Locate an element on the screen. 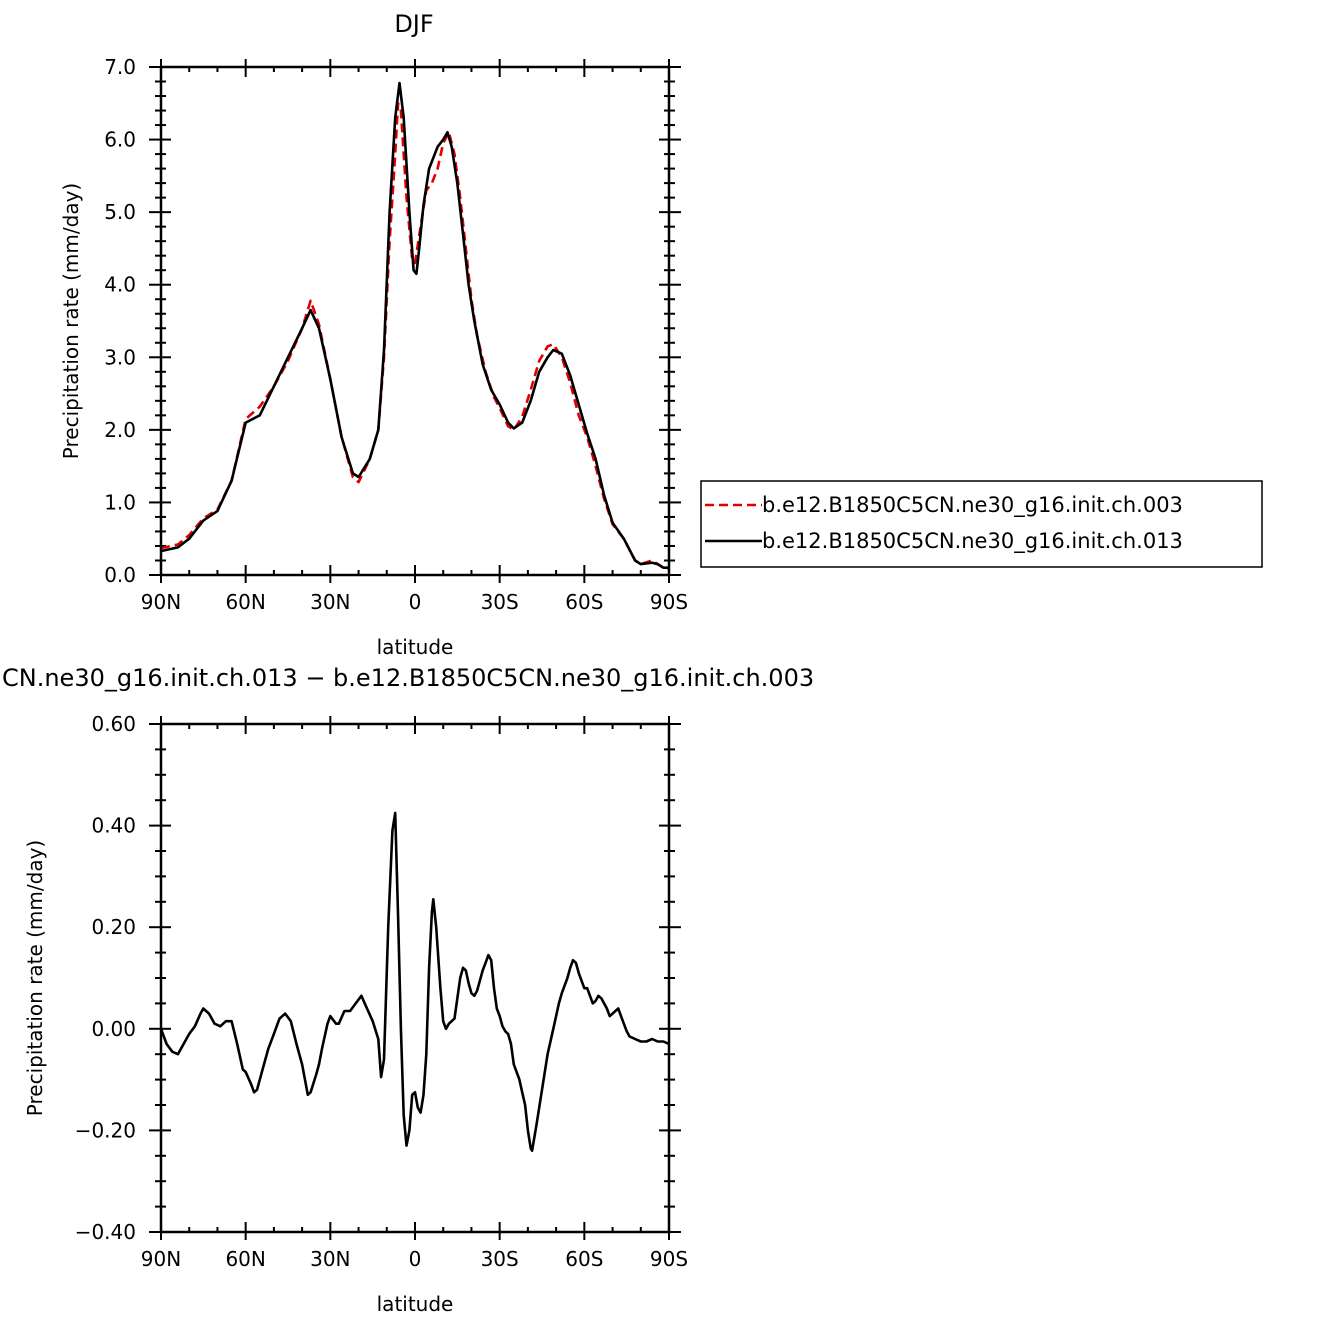 The height and width of the screenshot is (1325, 1322). y-tick-label: 6.0 is located at coordinates (120, 140).